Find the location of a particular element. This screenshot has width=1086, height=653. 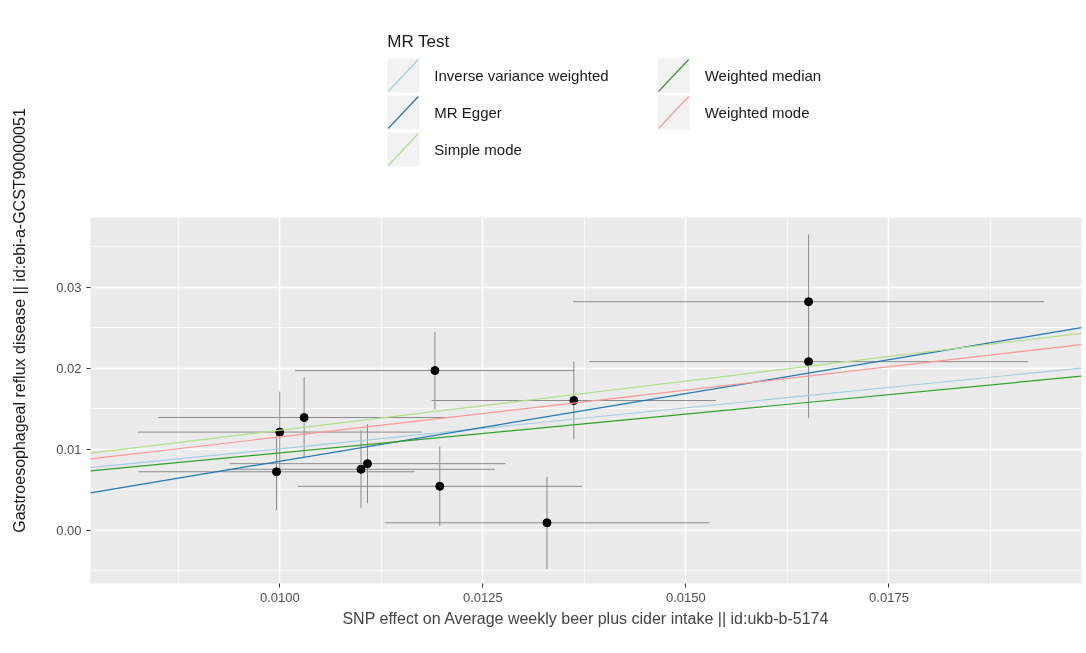

legend-label: Weighted mode is located at coordinates (757, 112).